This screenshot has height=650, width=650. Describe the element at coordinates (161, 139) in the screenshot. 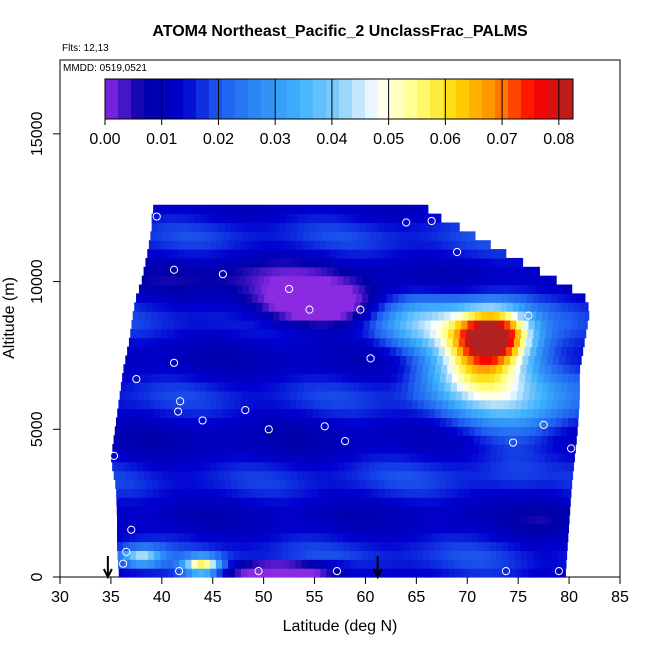

I see `colorbar-tick-label: 0.01` at that location.